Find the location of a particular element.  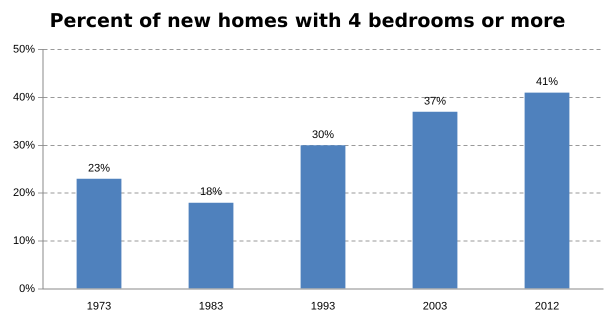

data-label: 41% is located at coordinates (547, 82).